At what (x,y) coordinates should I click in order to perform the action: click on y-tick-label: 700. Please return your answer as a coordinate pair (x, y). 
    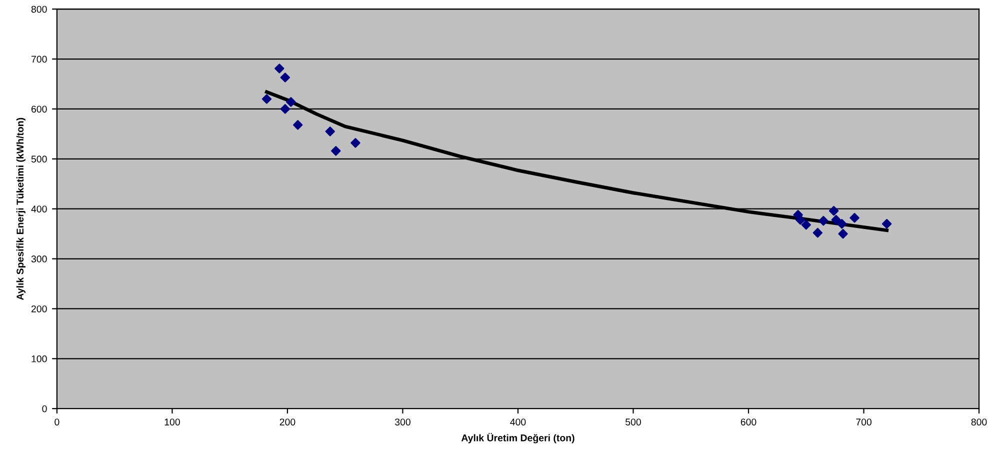
    Looking at the image, I should click on (39, 59).